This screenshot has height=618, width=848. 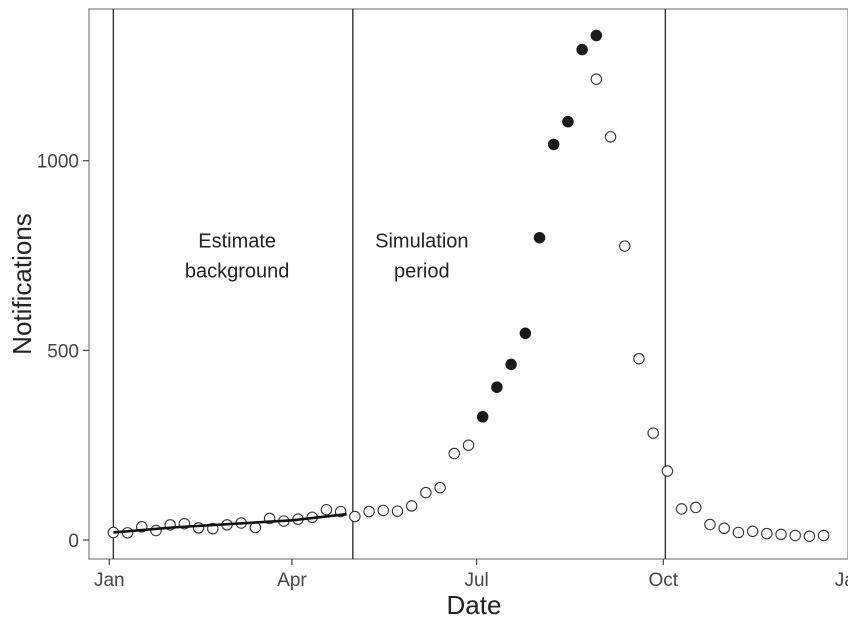 What do you see at coordinates (476, 580) in the screenshot?
I see `x-tick-label: Jul` at bounding box center [476, 580].